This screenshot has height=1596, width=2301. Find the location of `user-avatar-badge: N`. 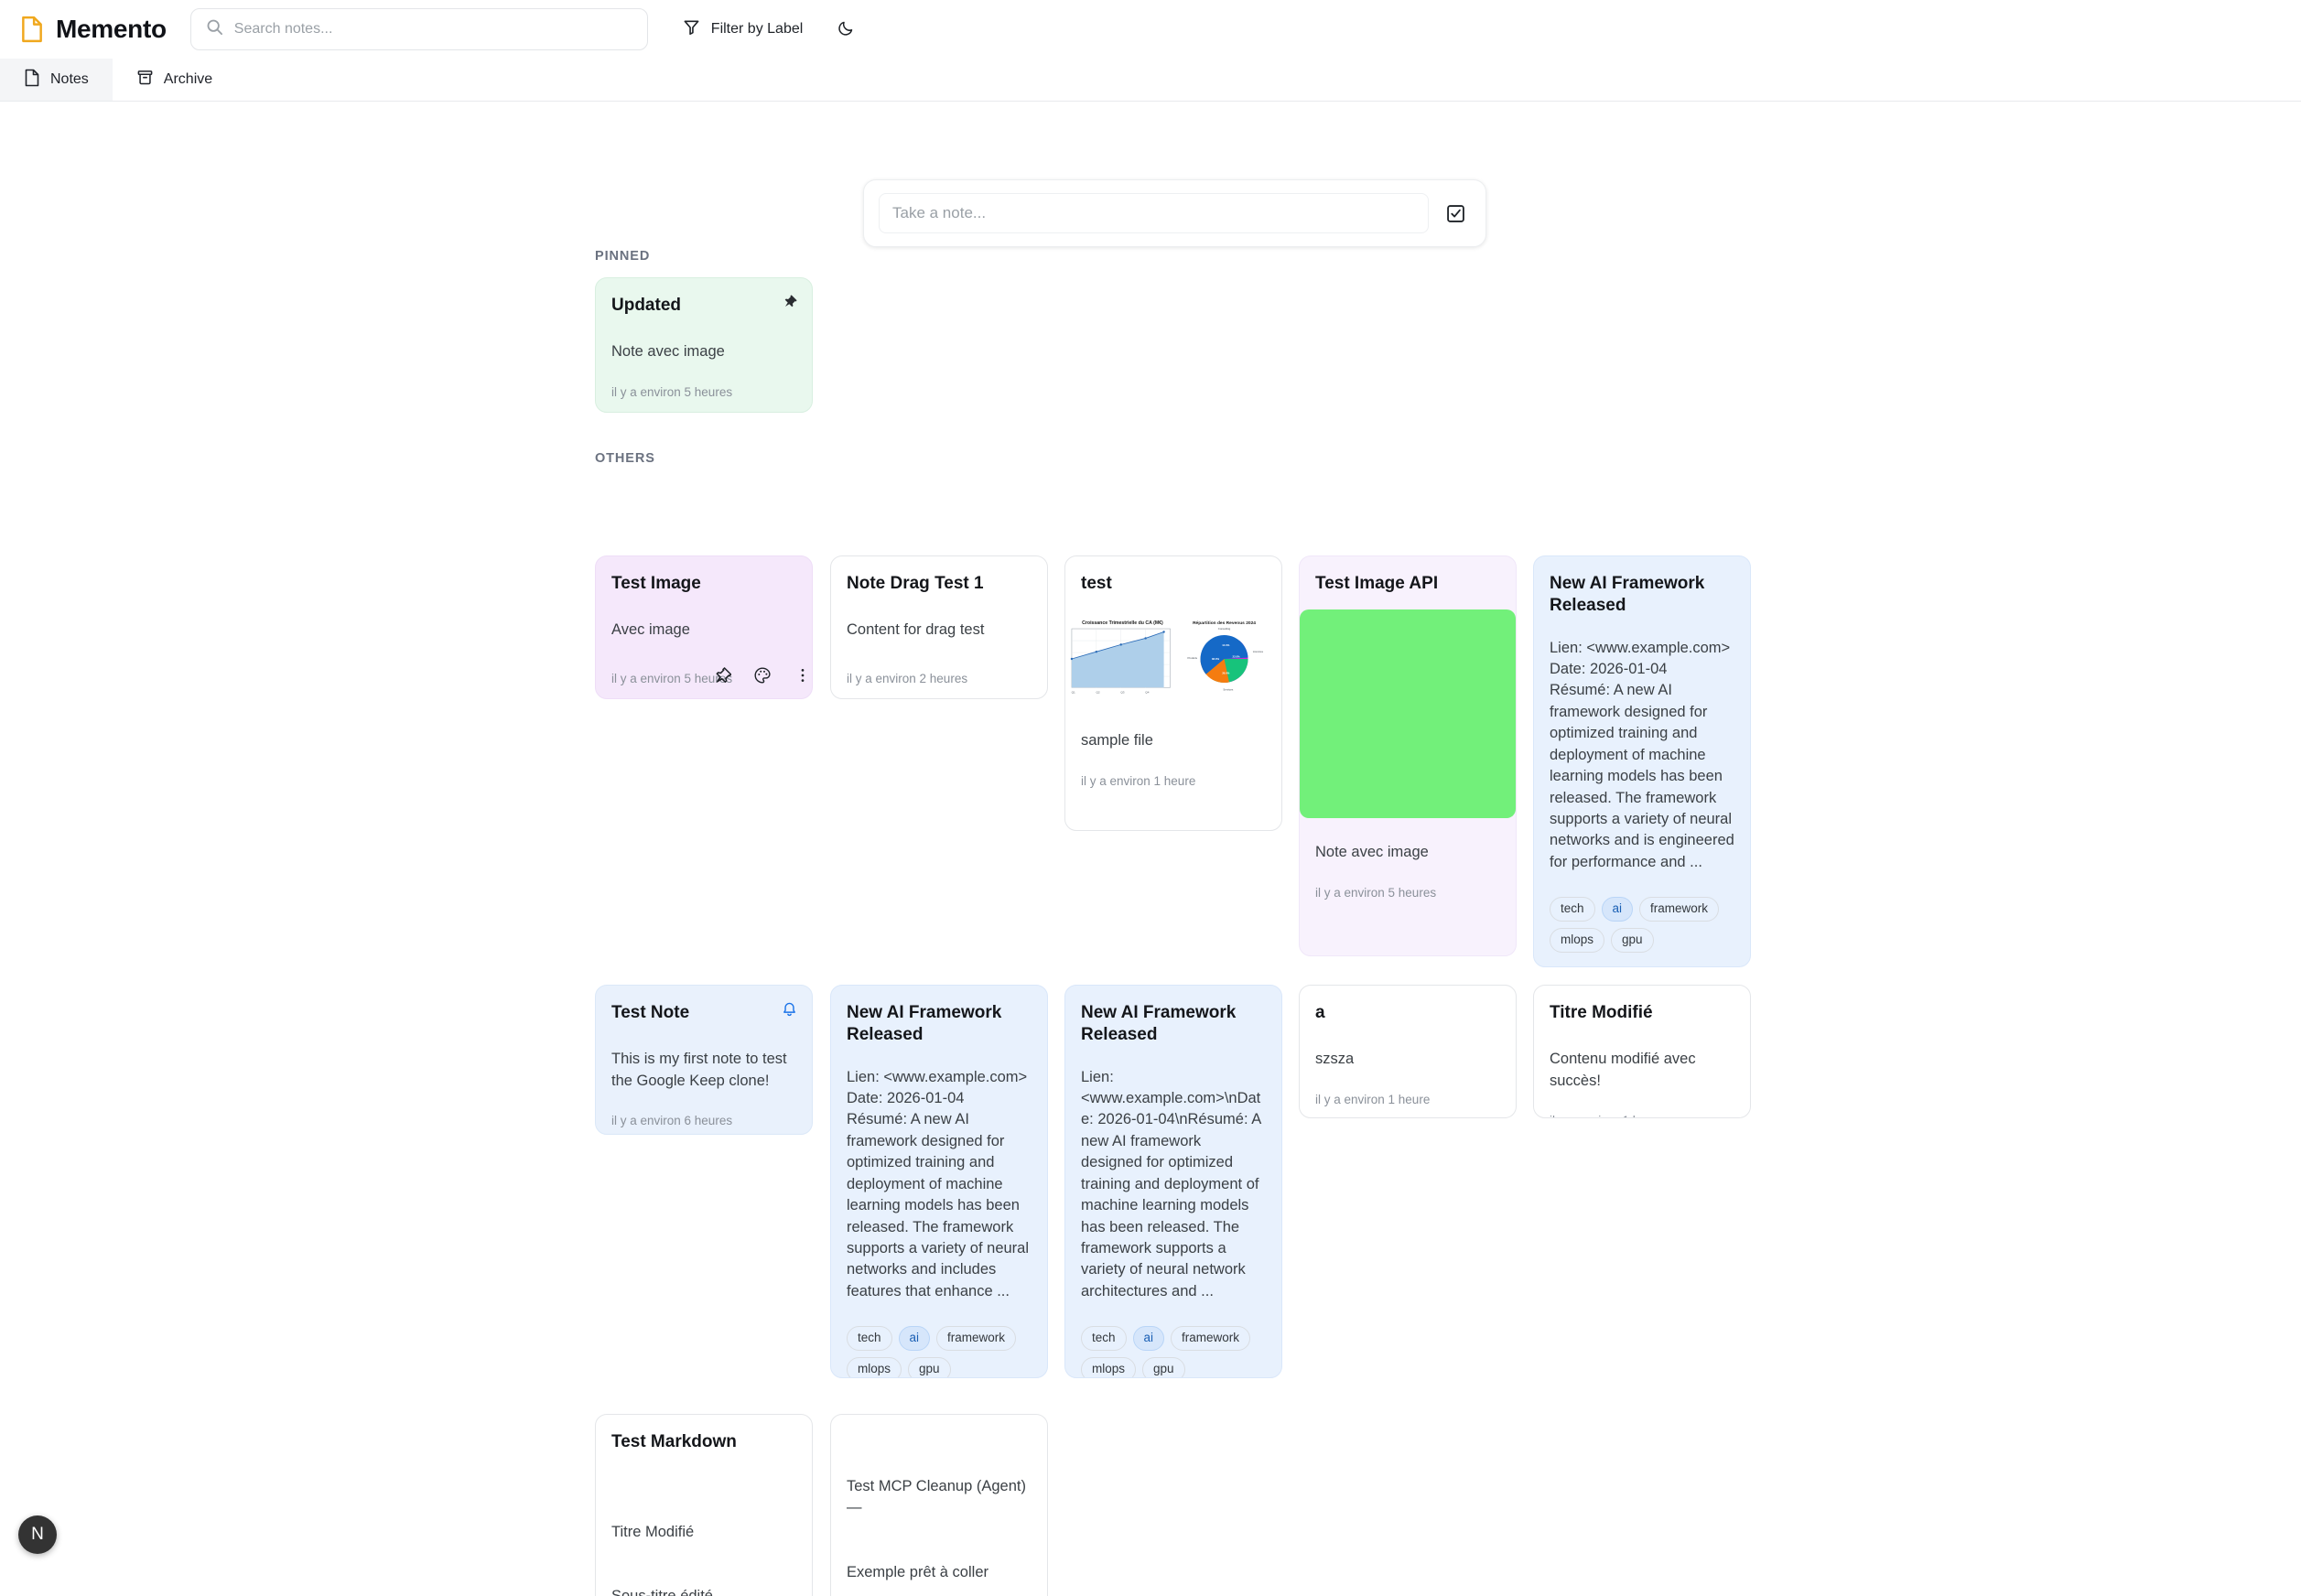

user-avatar-badge: N is located at coordinates (37, 1534).